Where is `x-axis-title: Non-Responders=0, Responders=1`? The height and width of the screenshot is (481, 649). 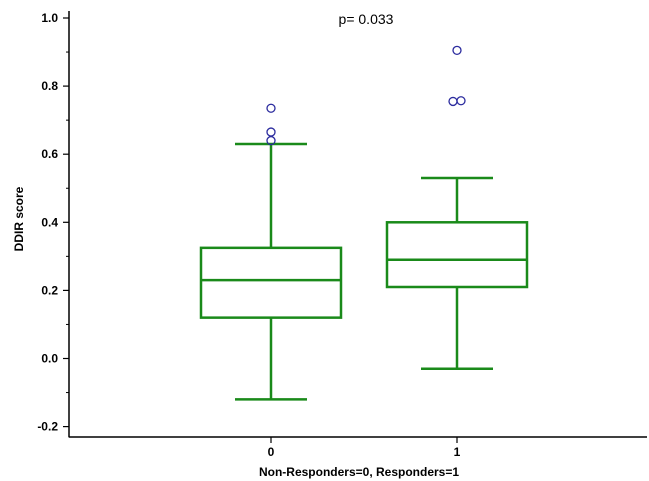 x-axis-title: Non-Responders=0, Responders=1 is located at coordinates (359, 472).